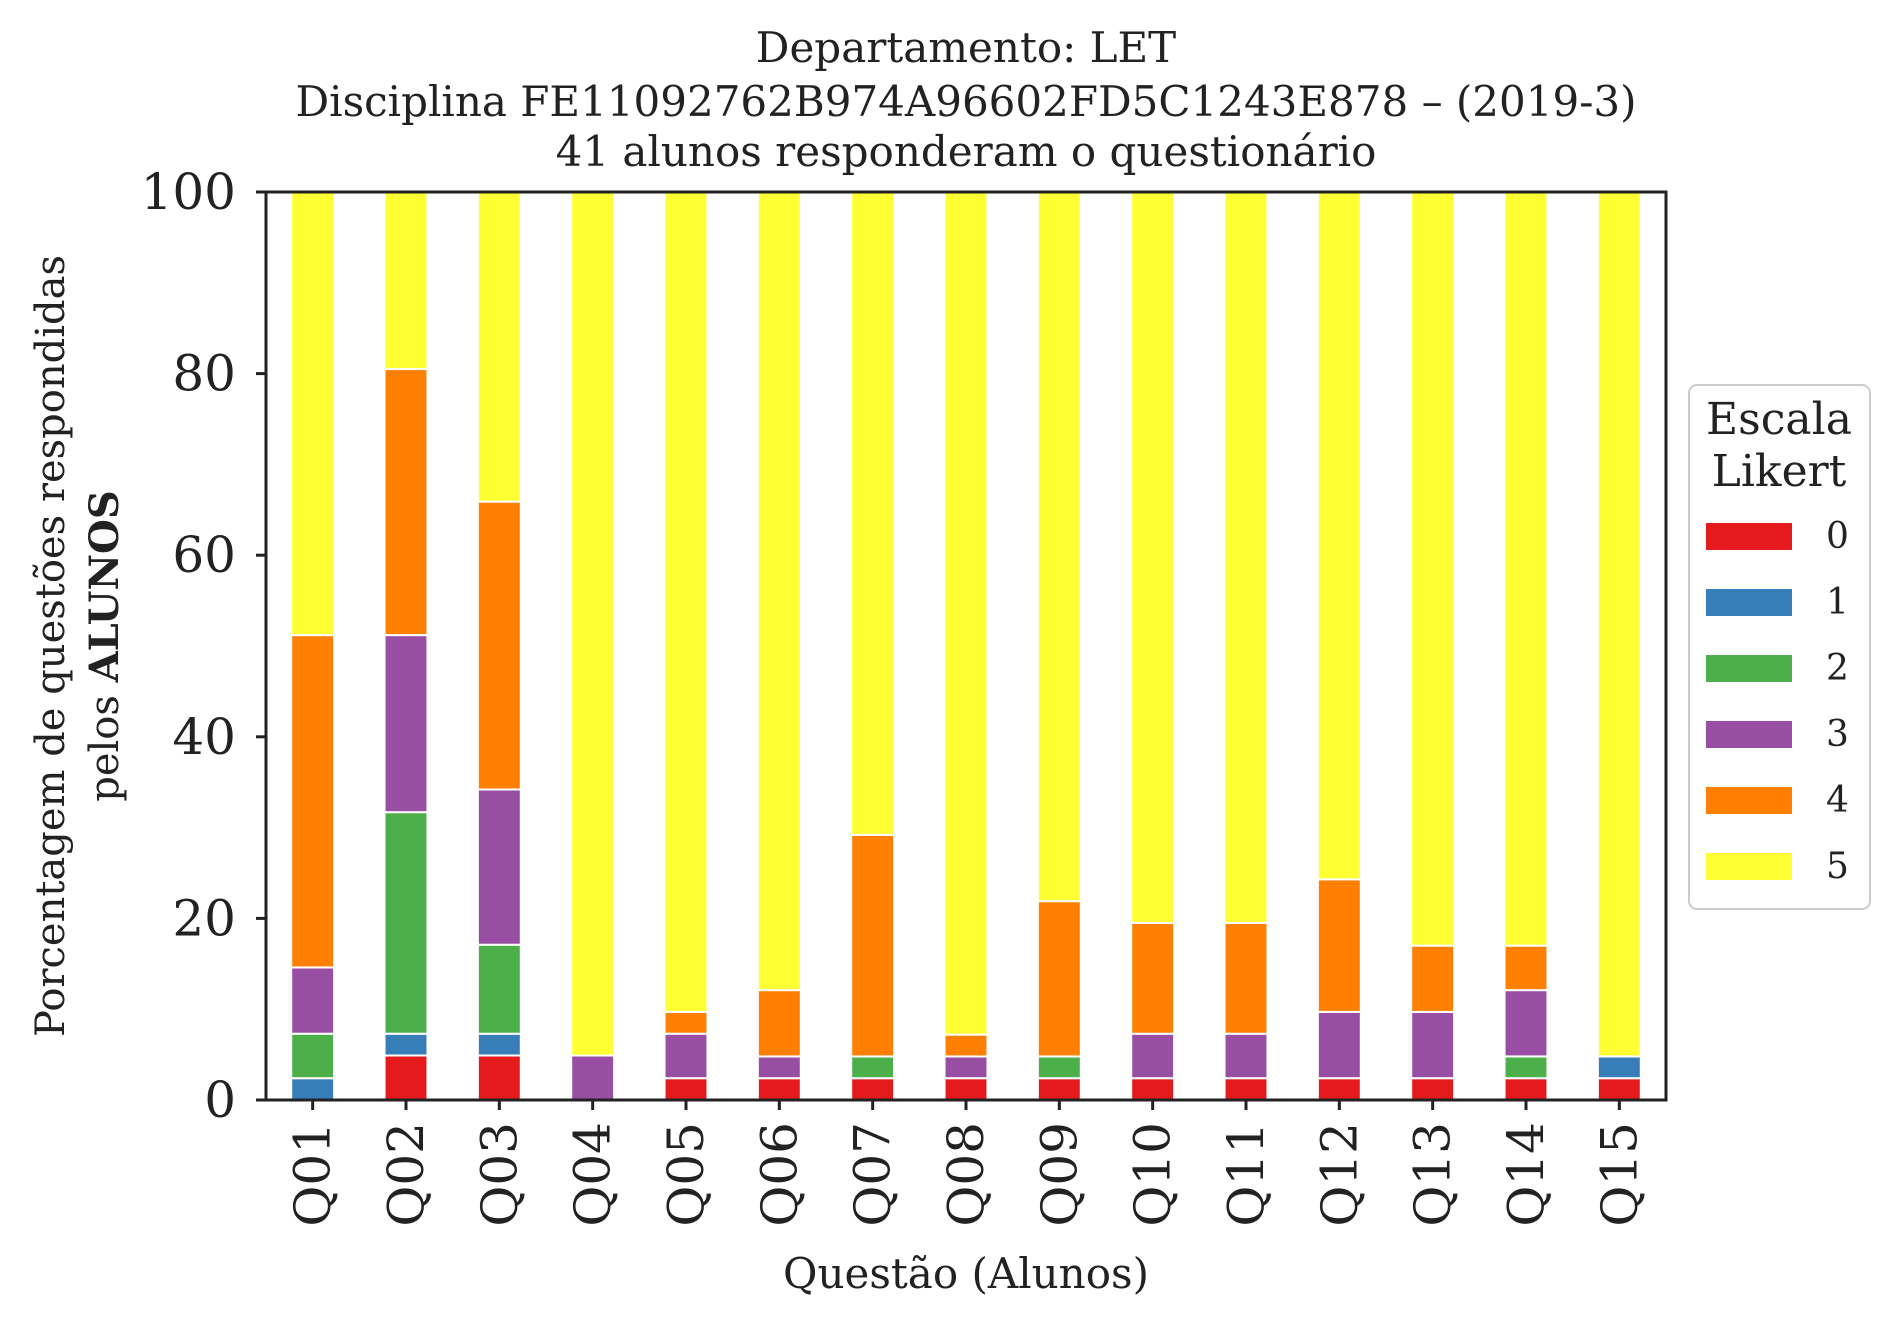 The width and height of the screenshot is (1892, 1328). I want to click on y-tick-label-40: 40, so click(204, 737).